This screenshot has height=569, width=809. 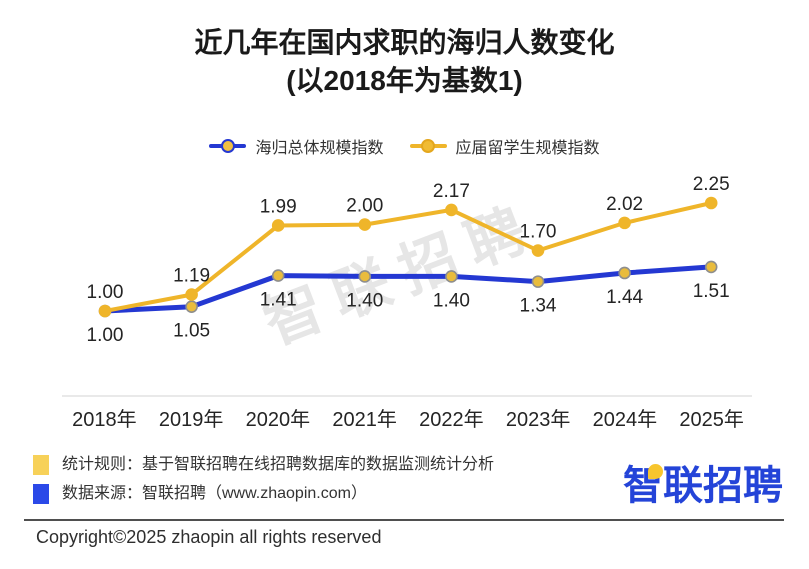 I want to click on x-axis-label: 2019年, so click(x=191, y=420).